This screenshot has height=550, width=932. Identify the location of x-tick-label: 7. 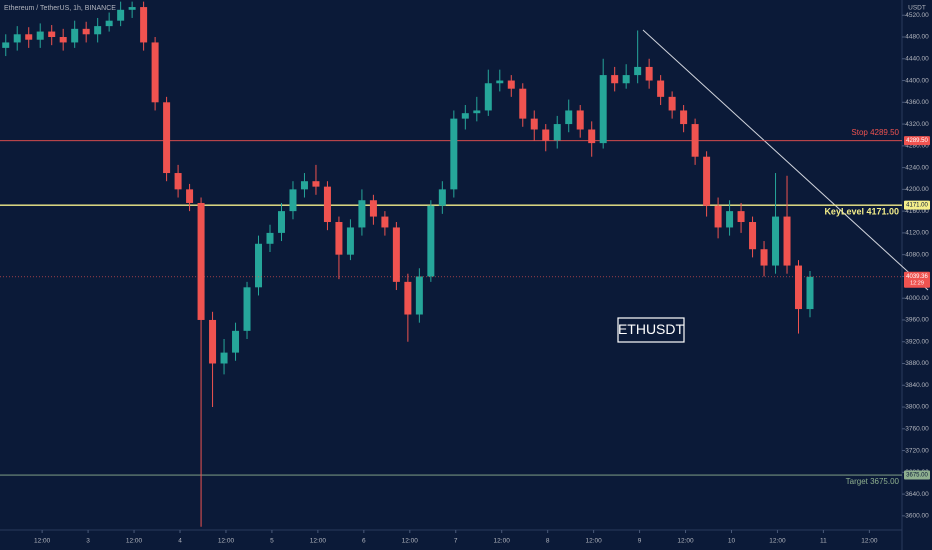
(456, 541).